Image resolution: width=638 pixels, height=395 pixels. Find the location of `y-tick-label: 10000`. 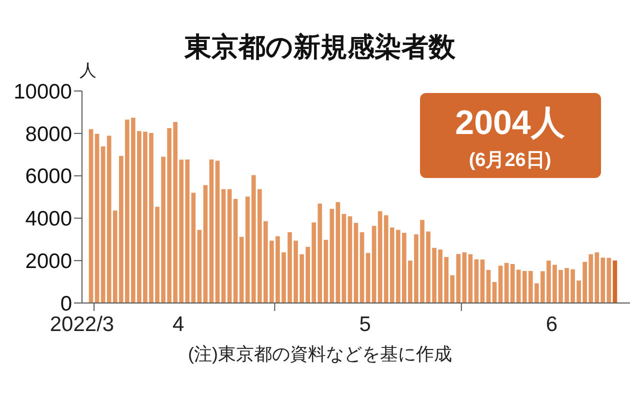

y-tick-label: 10000 is located at coordinates (43, 92).